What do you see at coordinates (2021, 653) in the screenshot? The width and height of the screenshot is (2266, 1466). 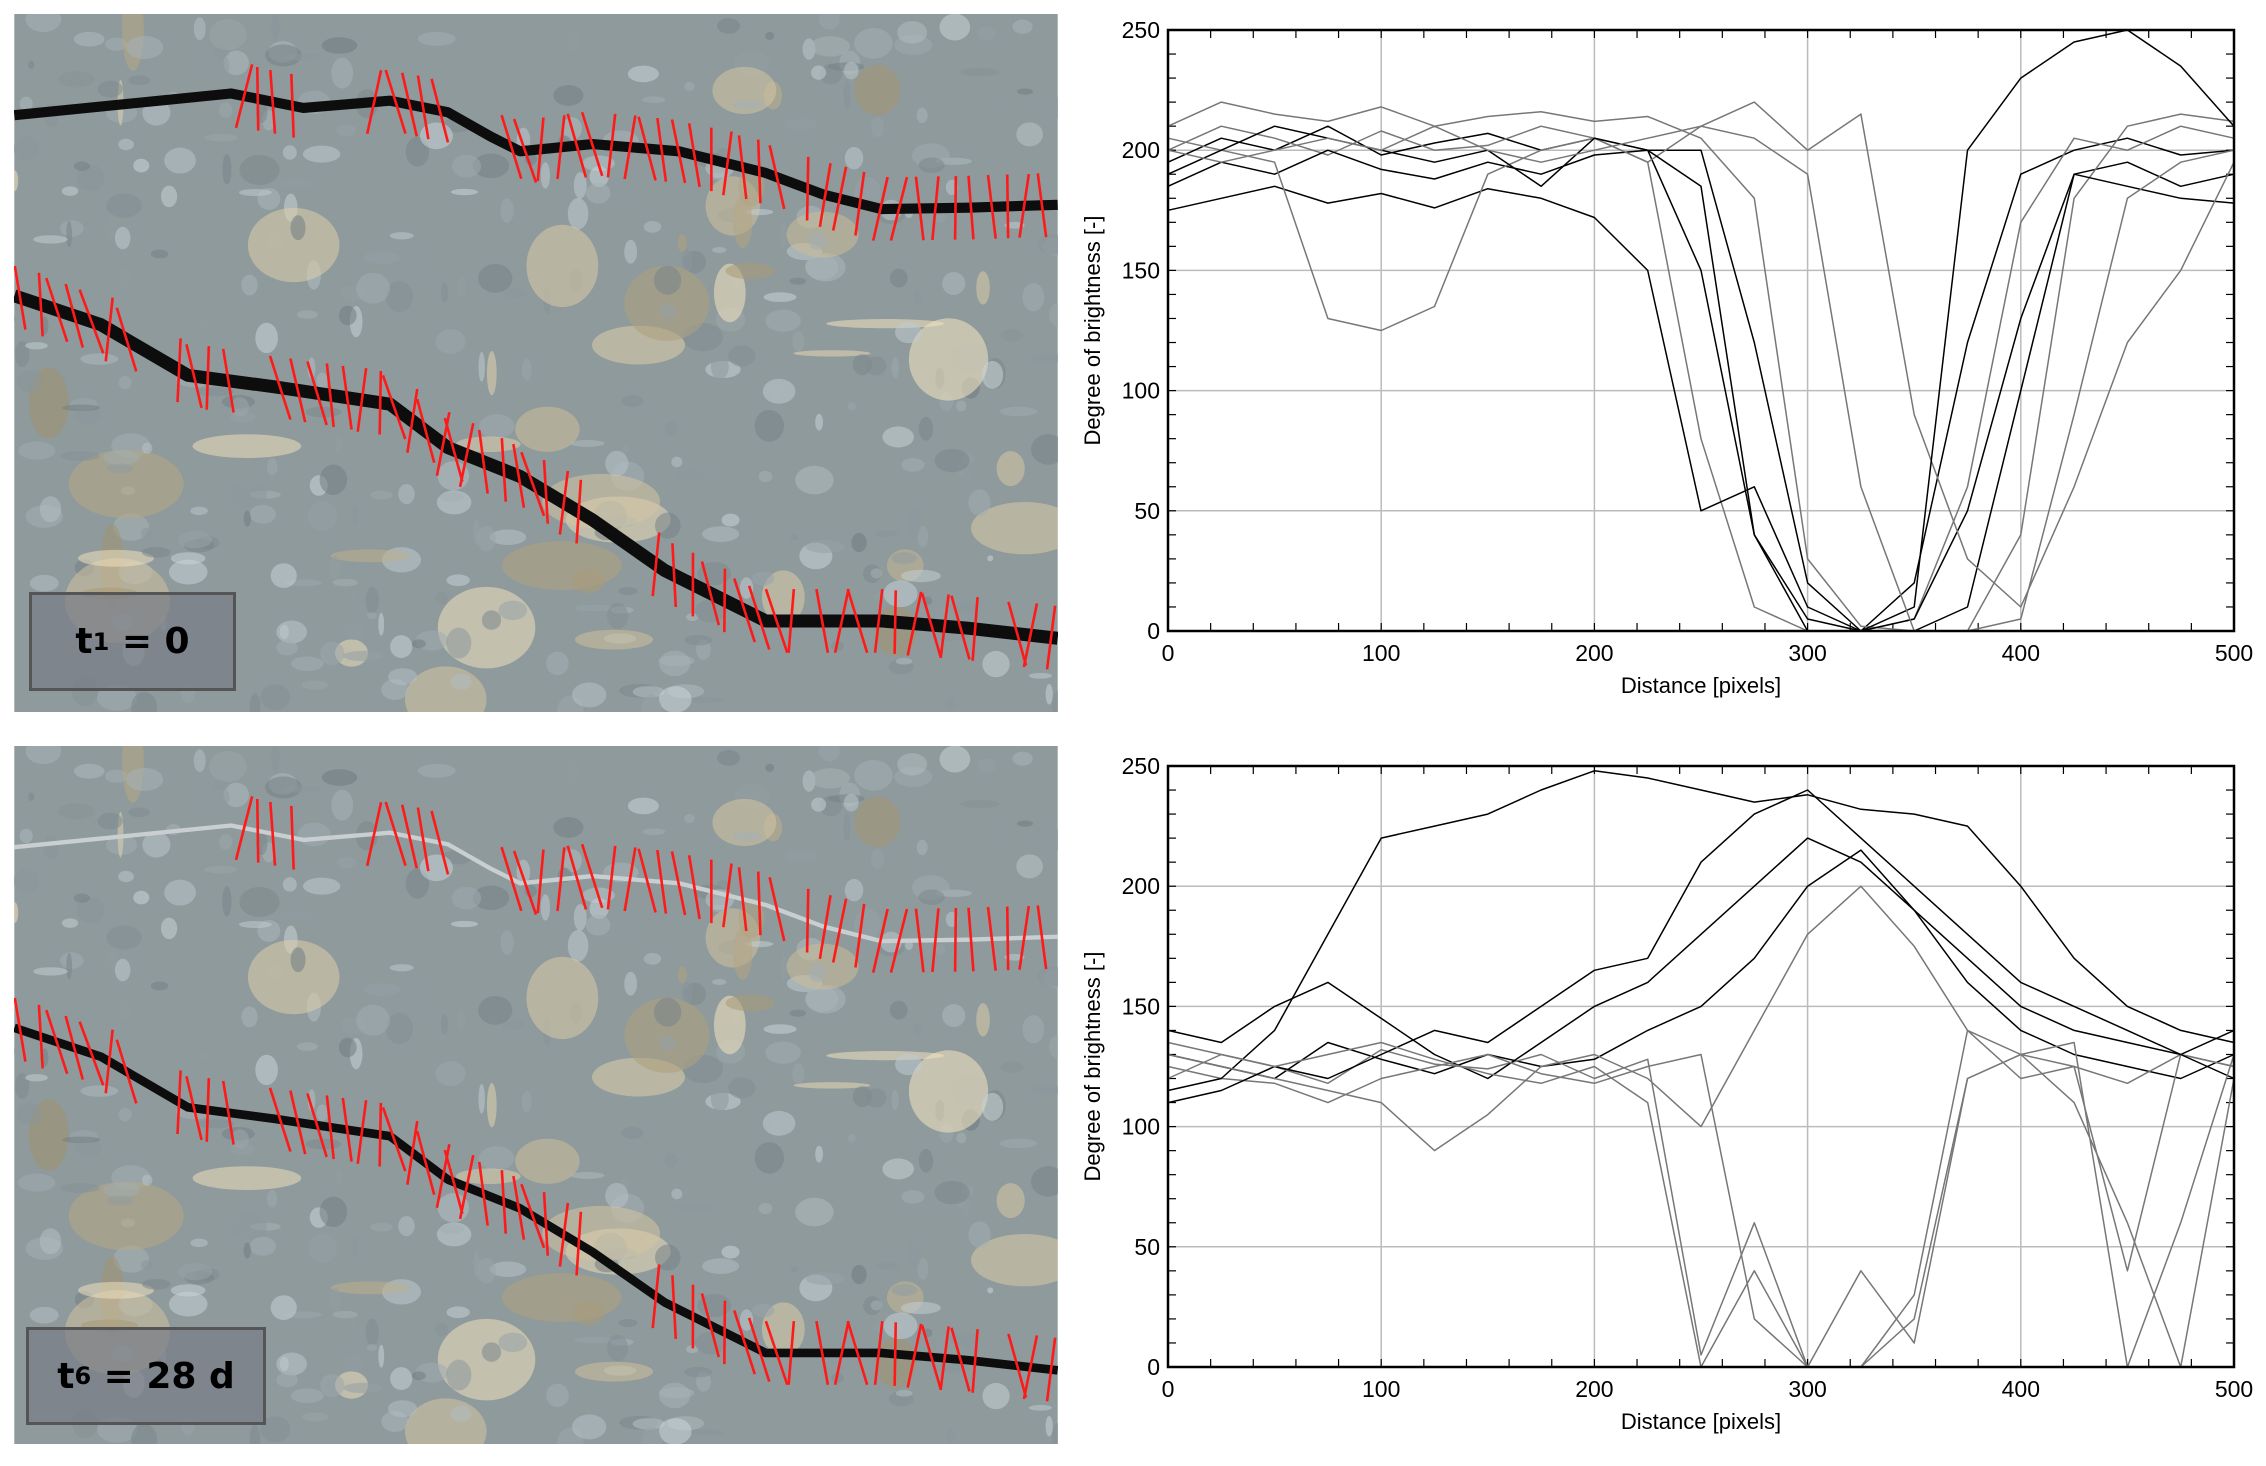 I see `x-tick-label: 400` at bounding box center [2021, 653].